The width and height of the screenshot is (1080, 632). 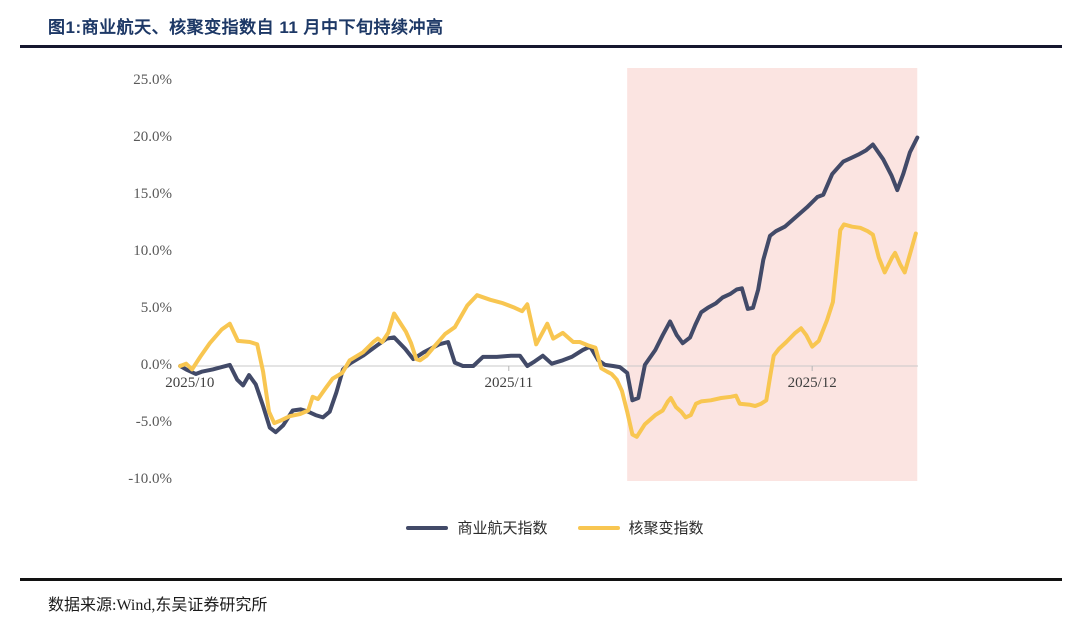 What do you see at coordinates (509, 383) in the screenshot?
I see `x-tick-label: 2025/11` at bounding box center [509, 383].